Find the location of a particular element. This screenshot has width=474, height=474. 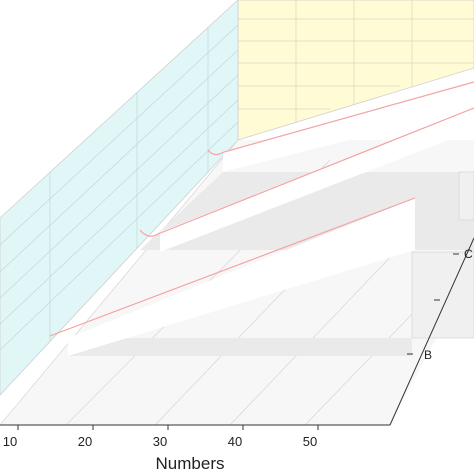

x-tick-label: 20 is located at coordinates (85, 441).